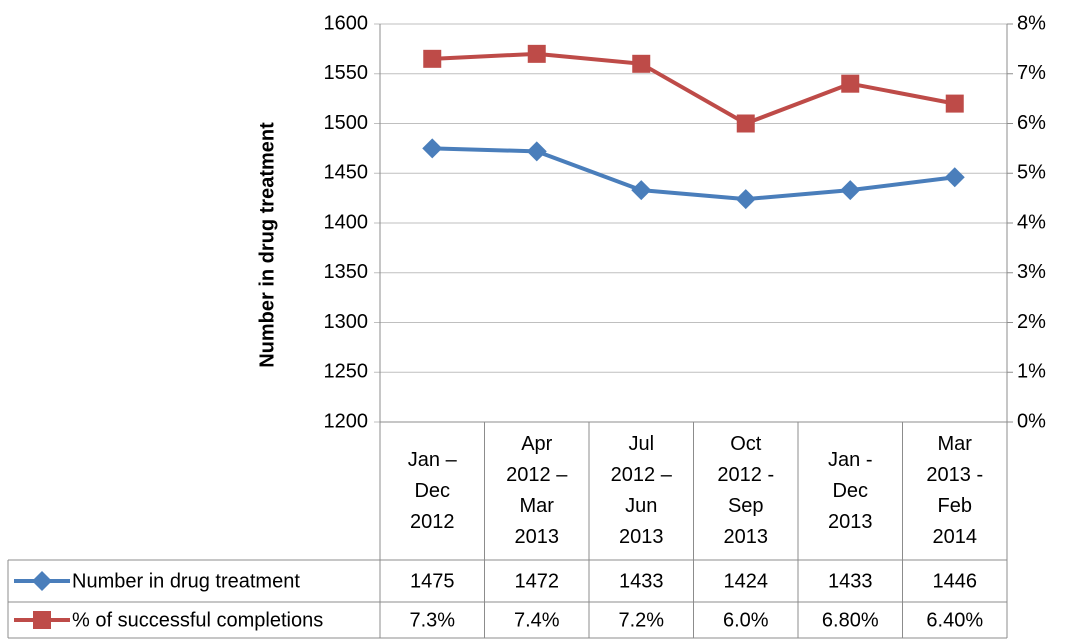 Image resolution: width=1070 pixels, height=639 pixels. I want to click on table-value: 7.3%, so click(432, 620).